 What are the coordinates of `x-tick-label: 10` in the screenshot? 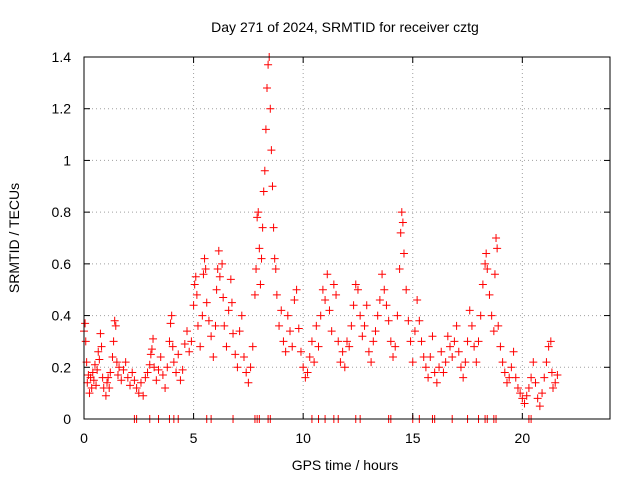 It's located at (303, 438).